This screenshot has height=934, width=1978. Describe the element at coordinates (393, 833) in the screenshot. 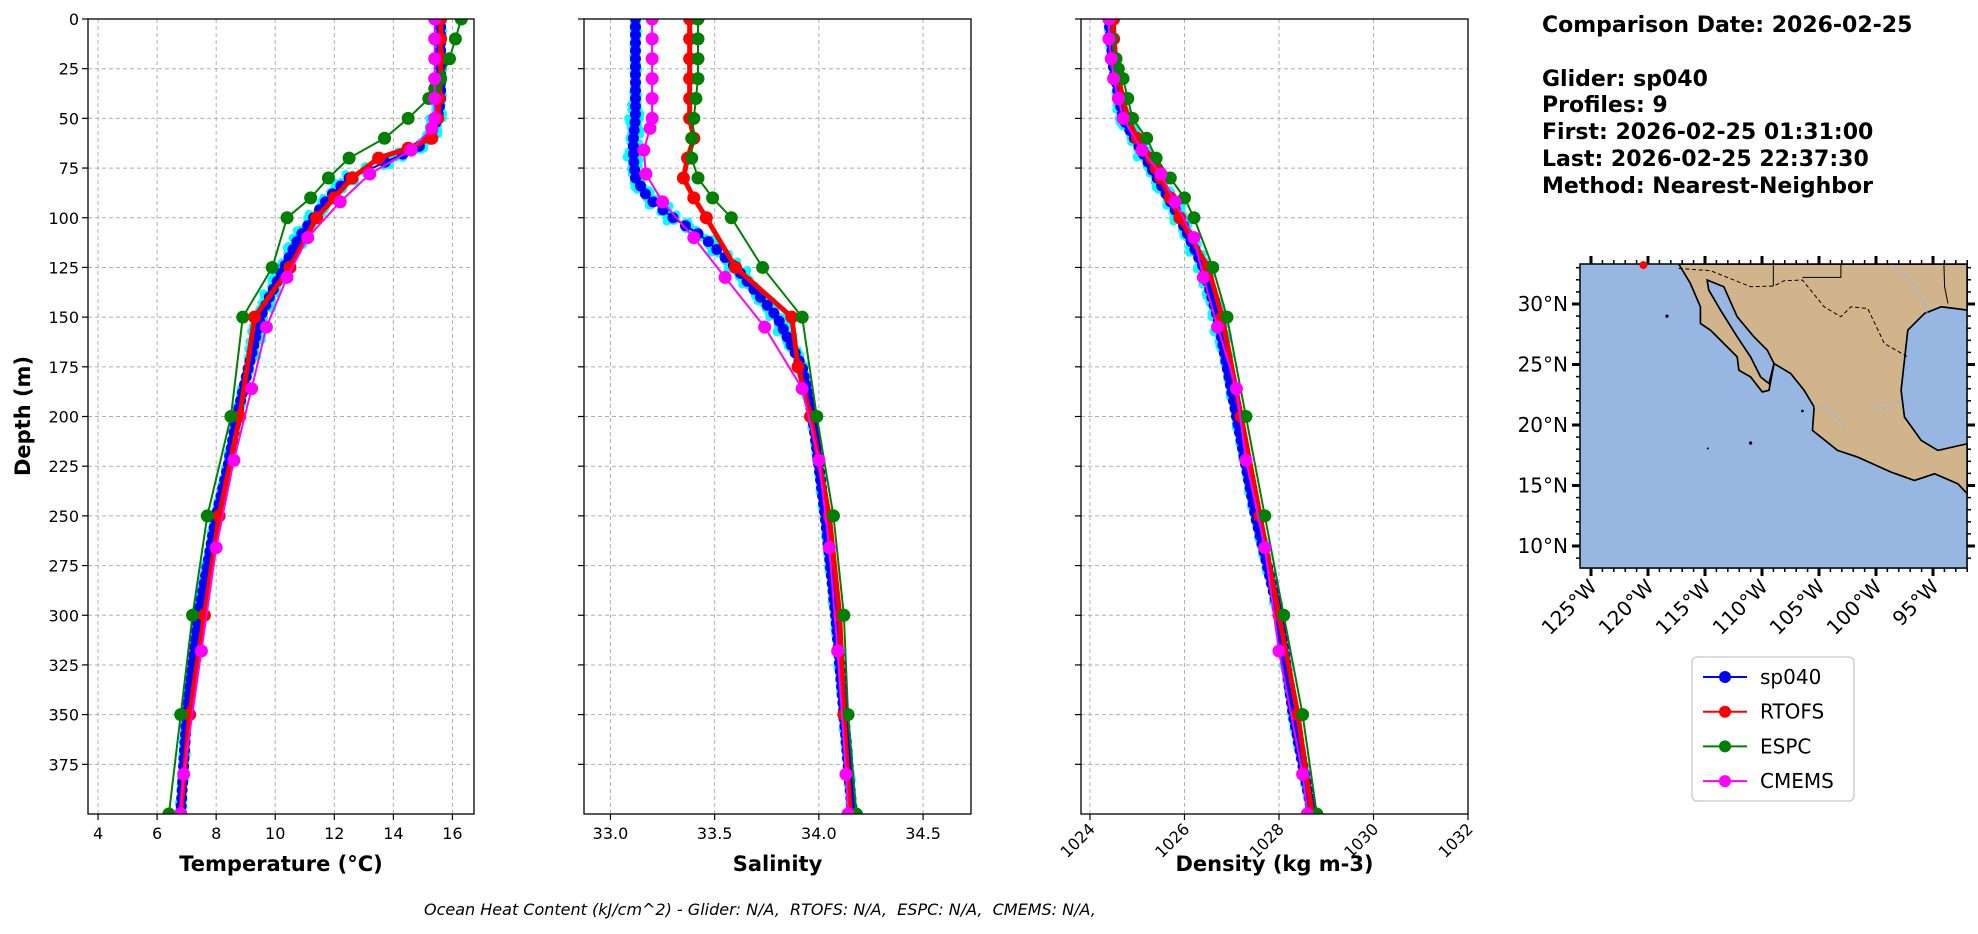

I see `x-tick-label: 14` at that location.